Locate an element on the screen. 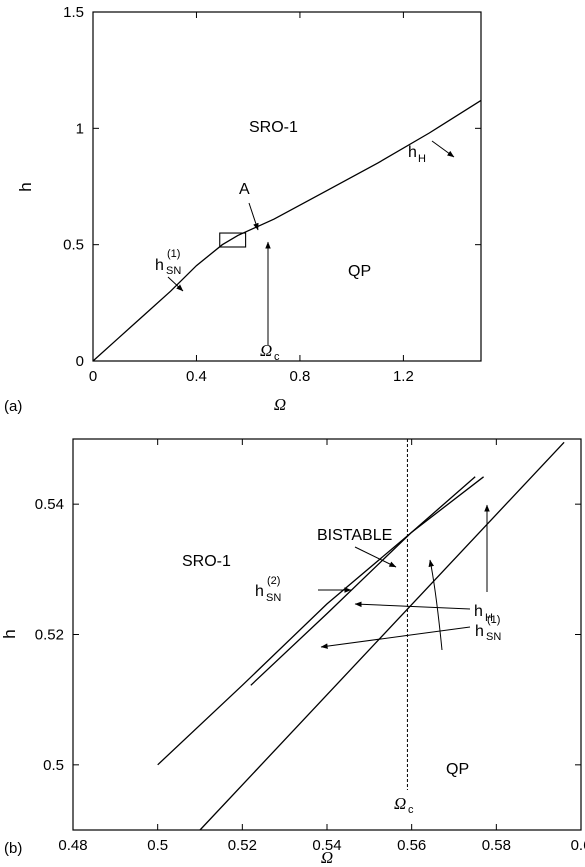 The height and width of the screenshot is (867, 585). panel-b-hh-label: h is located at coordinates (478, 611).